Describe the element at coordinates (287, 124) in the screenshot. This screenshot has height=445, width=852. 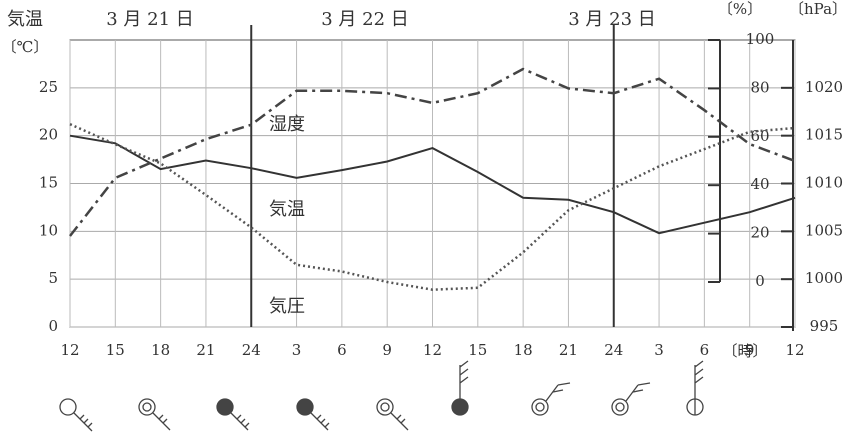
I see `series-label: 湿度` at that location.